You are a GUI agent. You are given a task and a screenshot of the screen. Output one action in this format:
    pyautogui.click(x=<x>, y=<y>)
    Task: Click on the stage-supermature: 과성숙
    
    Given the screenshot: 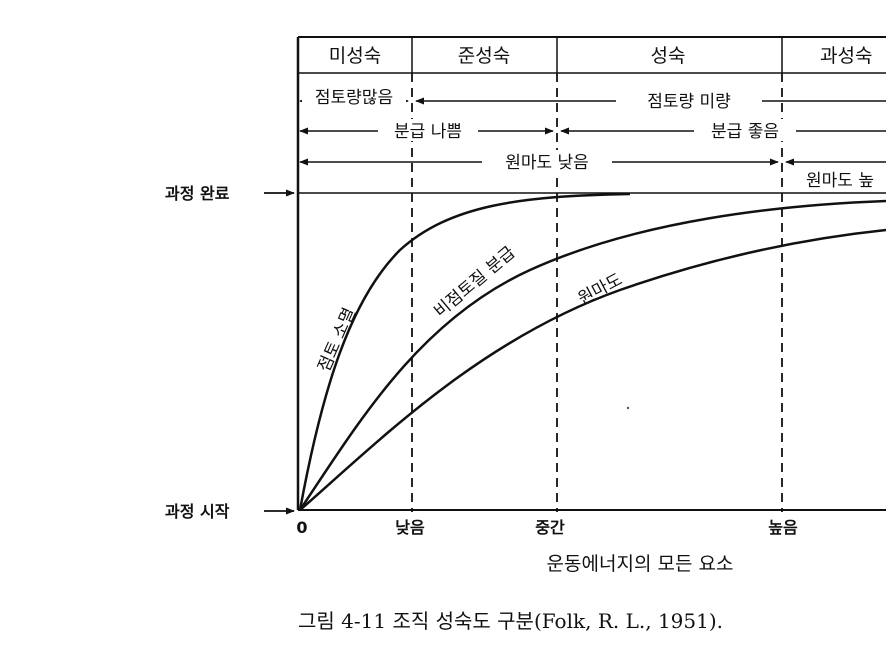 What is the action you would take?
    pyautogui.click(x=846, y=56)
    